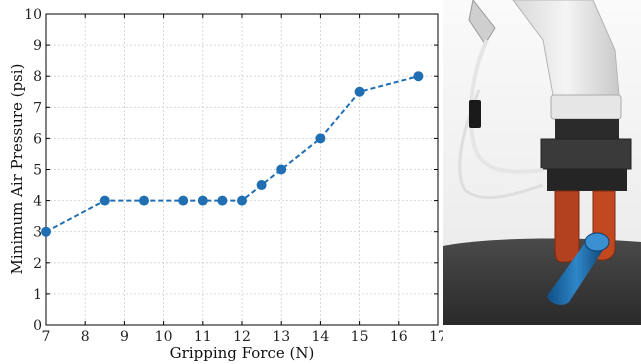 The image size is (641, 364). Describe the element at coordinates (46, 337) in the screenshot. I see `x-tick-label: 7` at that location.